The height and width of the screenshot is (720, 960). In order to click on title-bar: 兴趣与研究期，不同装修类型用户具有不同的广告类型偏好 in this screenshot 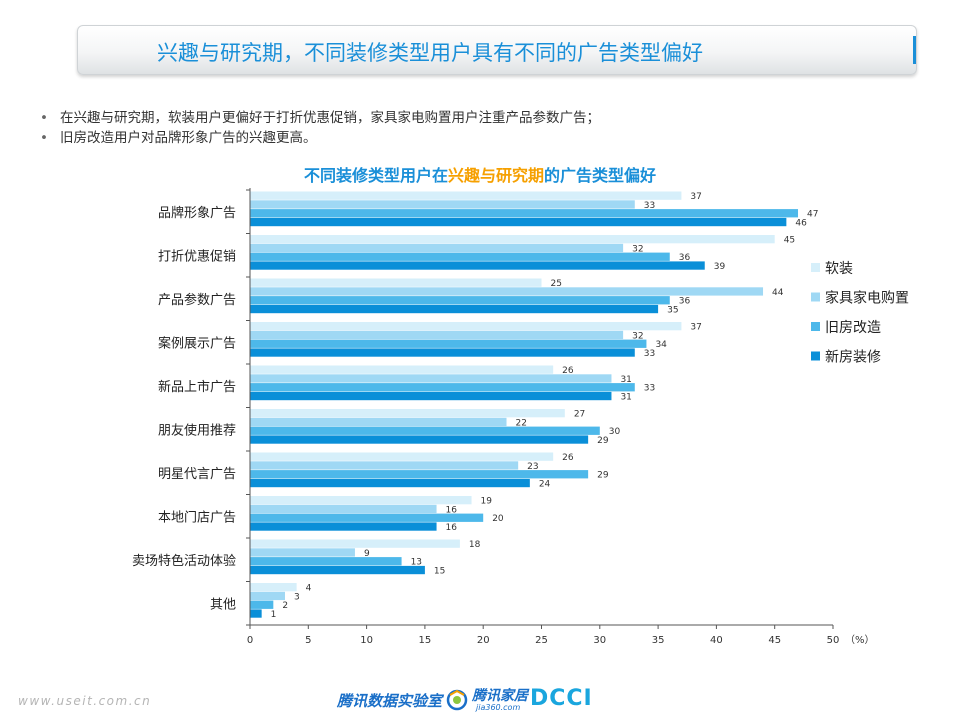, I will do `click(497, 50)`.